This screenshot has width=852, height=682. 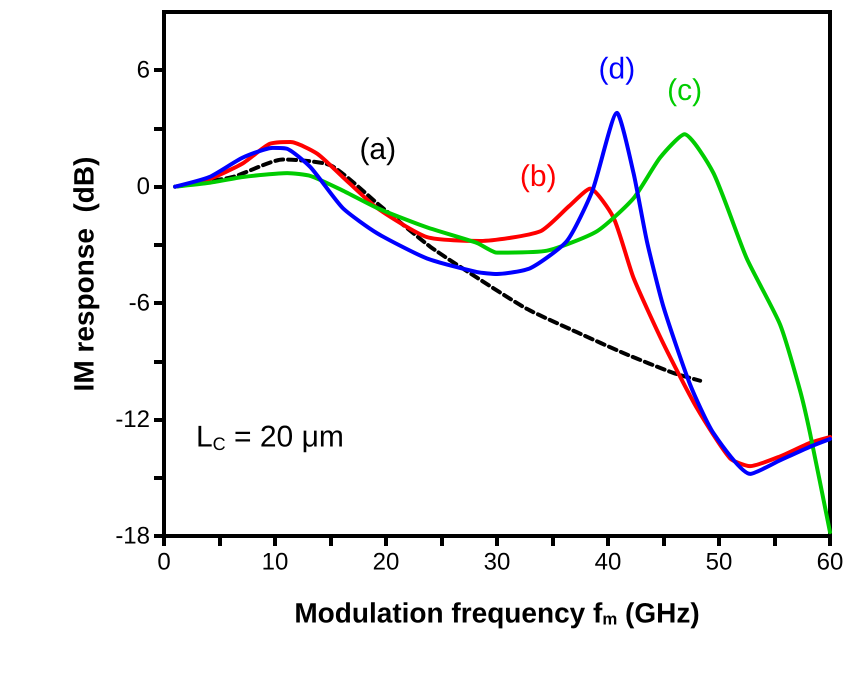 I want to click on y-tick-label: -6, so click(x=139, y=303).